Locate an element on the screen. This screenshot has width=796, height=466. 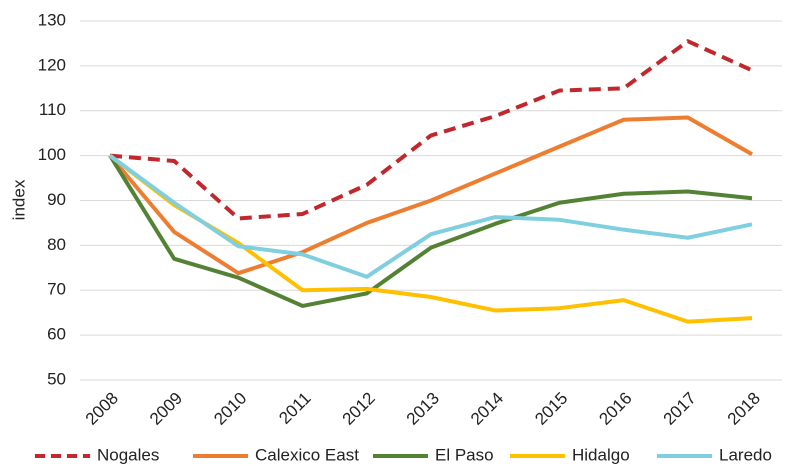
x-tick-label: 2010 is located at coordinates (230, 409).